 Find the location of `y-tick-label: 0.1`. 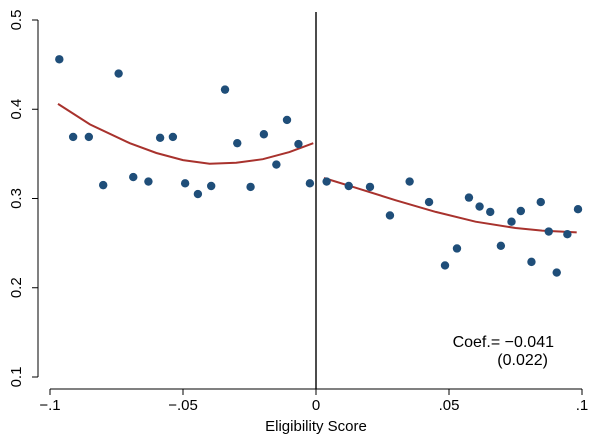

y-tick-label: 0.1 is located at coordinates (16, 377).